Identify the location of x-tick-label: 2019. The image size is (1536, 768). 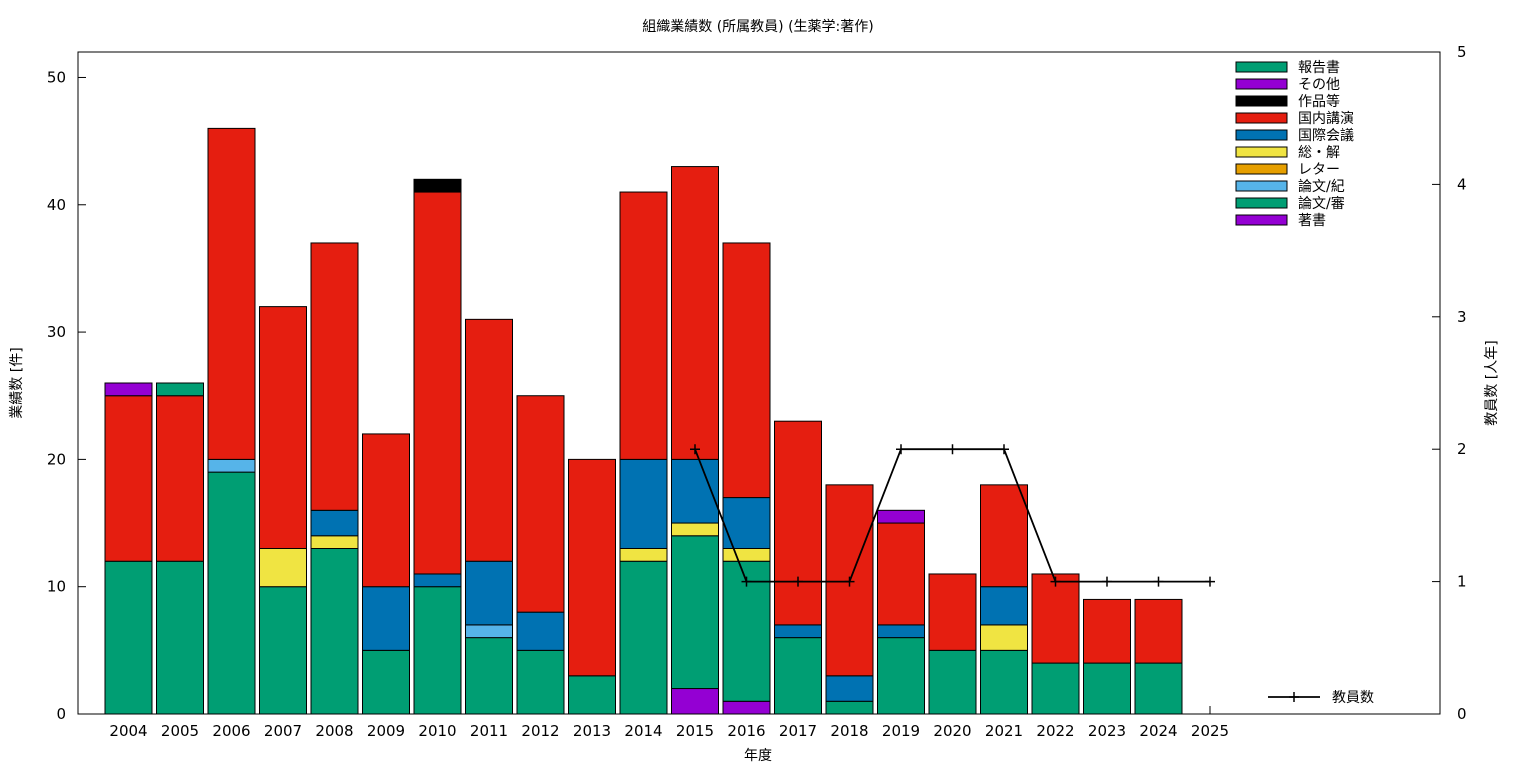
(901, 731).